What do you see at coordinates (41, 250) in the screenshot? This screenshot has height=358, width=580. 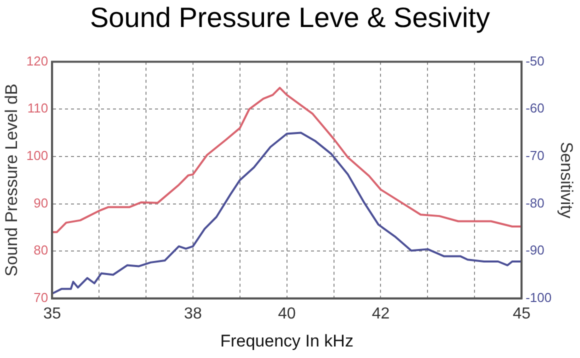 I see `y-tick-label: 80` at bounding box center [41, 250].